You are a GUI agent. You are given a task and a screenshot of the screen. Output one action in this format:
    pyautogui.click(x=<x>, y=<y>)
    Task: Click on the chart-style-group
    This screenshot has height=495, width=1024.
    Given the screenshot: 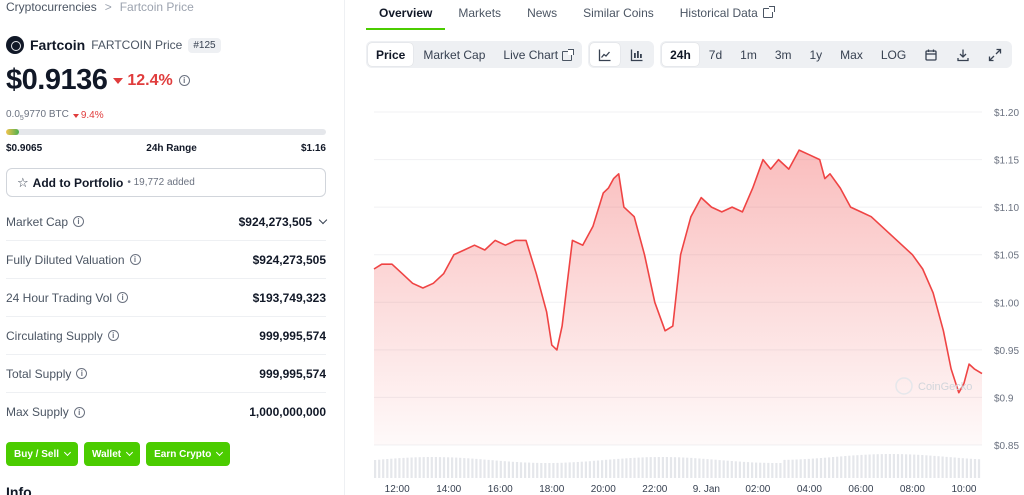 What is the action you would take?
    pyautogui.click(x=621, y=54)
    